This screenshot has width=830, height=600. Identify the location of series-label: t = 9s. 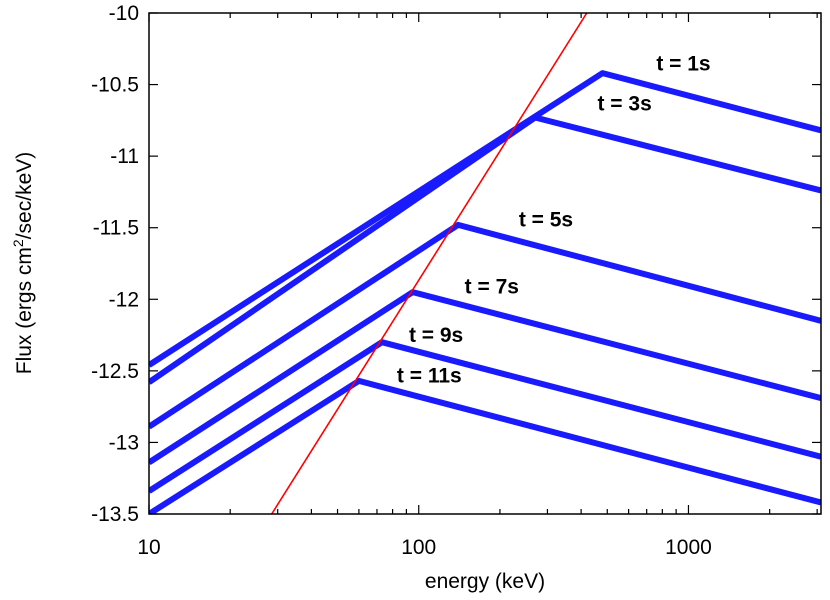
(436, 335).